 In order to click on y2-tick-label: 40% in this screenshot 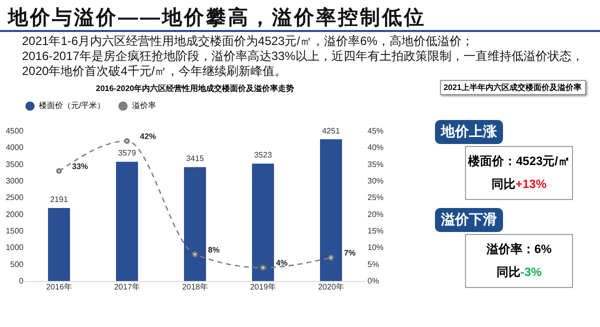, I will do `click(376, 147)`.